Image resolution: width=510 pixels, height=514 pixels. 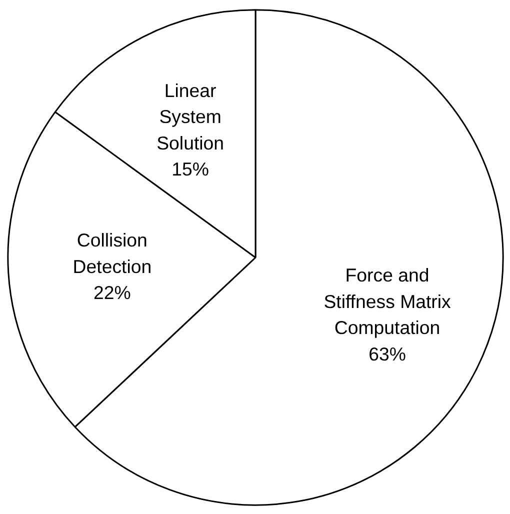 I want to click on slice-label: Linear System Solution, so click(x=190, y=117).